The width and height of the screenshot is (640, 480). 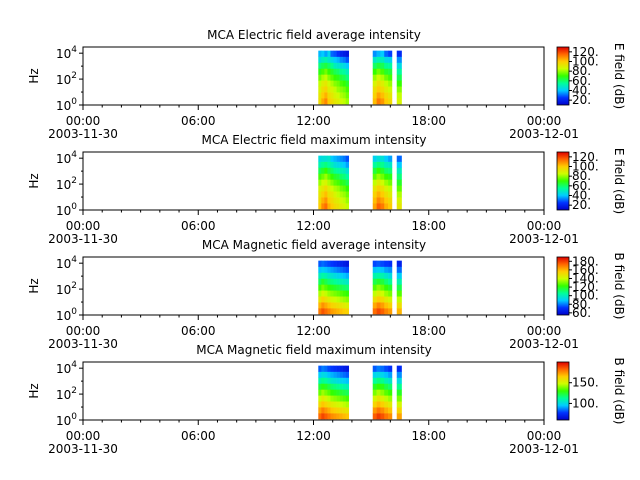 What do you see at coordinates (83, 344) in the screenshot?
I see `x-date-label-start: 2003-11-30` at bounding box center [83, 344].